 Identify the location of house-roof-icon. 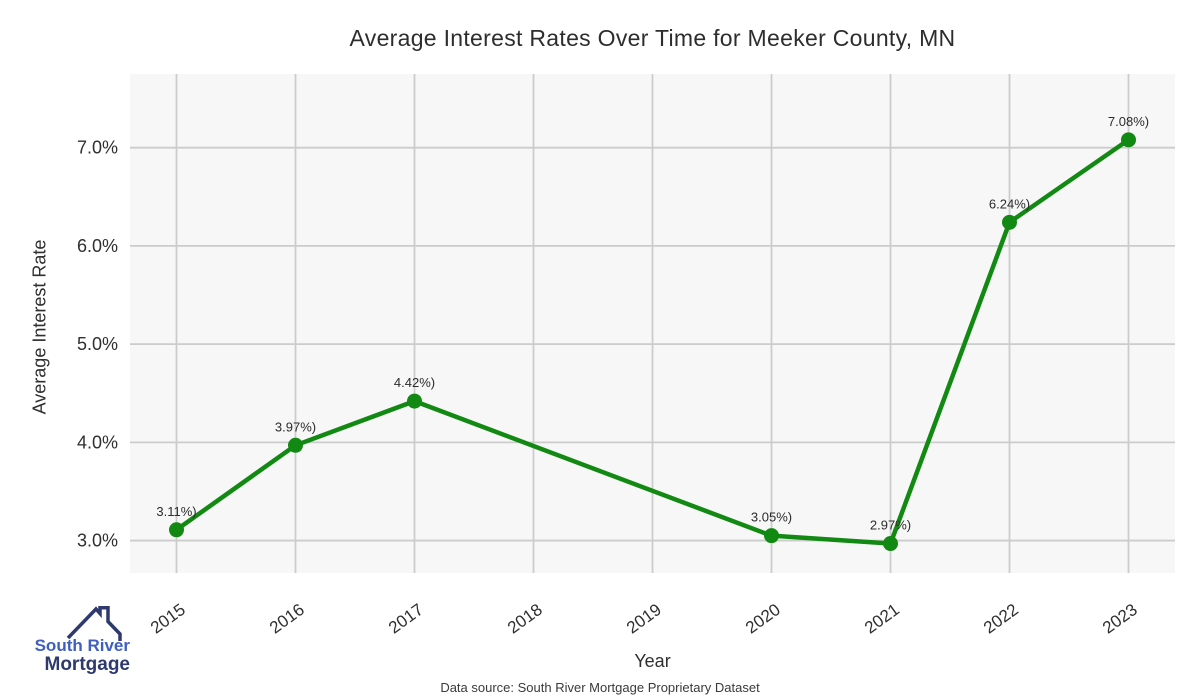
(94, 623).